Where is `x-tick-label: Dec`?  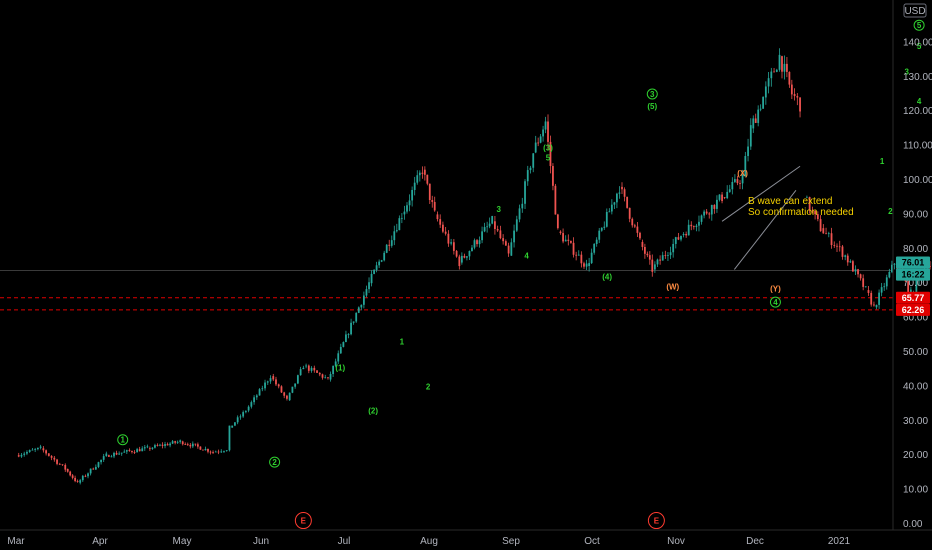
x-tick-label: Dec is located at coordinates (755, 541).